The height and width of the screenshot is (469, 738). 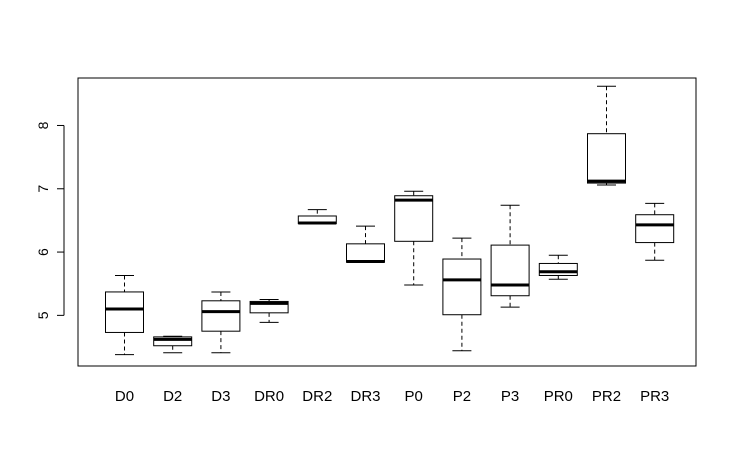 What do you see at coordinates (510, 396) in the screenshot?
I see `x-tick-label: P3` at bounding box center [510, 396].